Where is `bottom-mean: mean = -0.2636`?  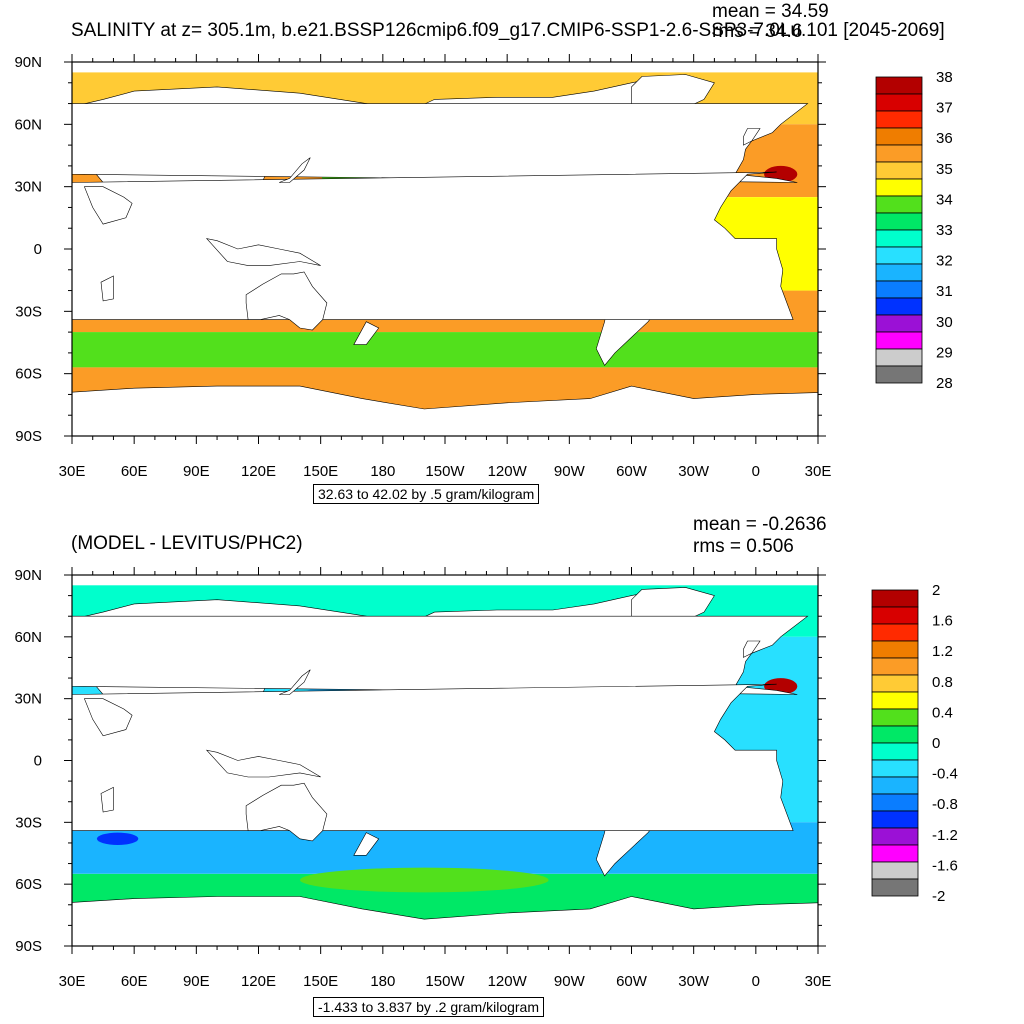 bottom-mean: mean = -0.2636 is located at coordinates (760, 524).